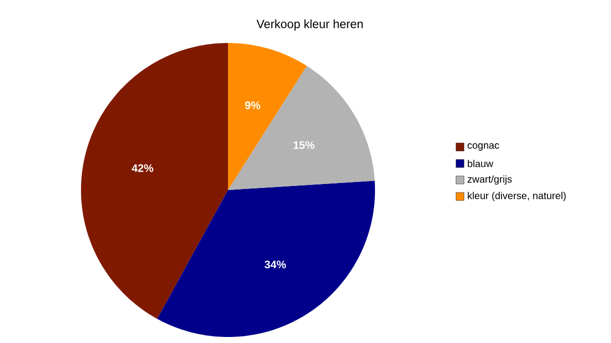 This screenshot has width=611, height=343. Describe the element at coordinates (517, 197) in the screenshot. I see `legend-label: kleur (diverse, naturel)` at that location.